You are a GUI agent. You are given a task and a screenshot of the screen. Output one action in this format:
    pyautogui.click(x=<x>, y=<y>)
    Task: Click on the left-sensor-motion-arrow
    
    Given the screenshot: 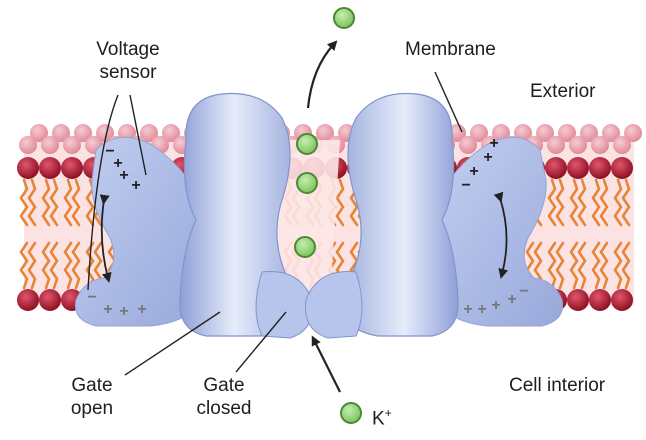 What is the action you would take?
    pyautogui.click(x=105, y=238)
    